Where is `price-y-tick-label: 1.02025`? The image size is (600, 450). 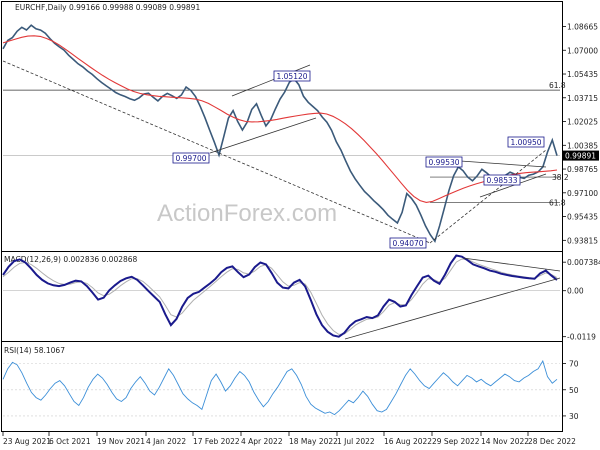
price-y-tick-label: 1.02025 is located at coordinates (582, 122).